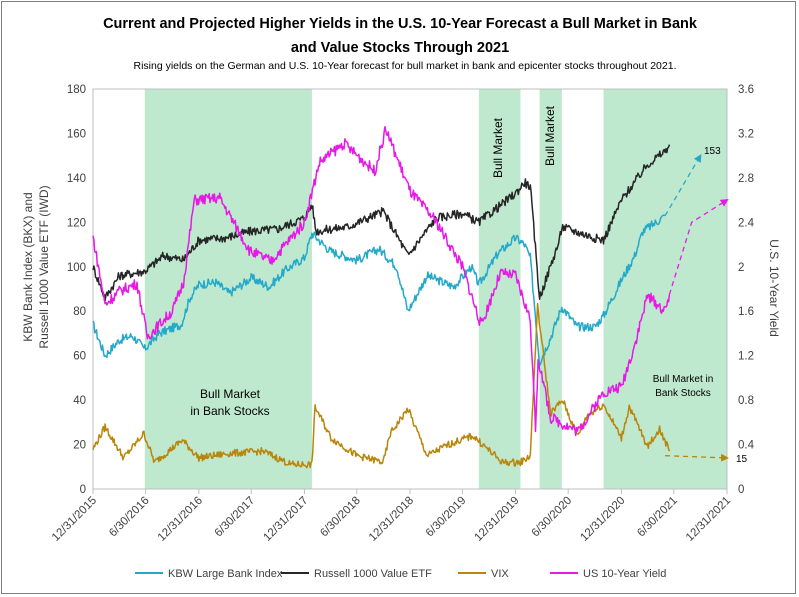 The image size is (799, 597). I want to click on legend-entry: VIX, so click(500, 574).